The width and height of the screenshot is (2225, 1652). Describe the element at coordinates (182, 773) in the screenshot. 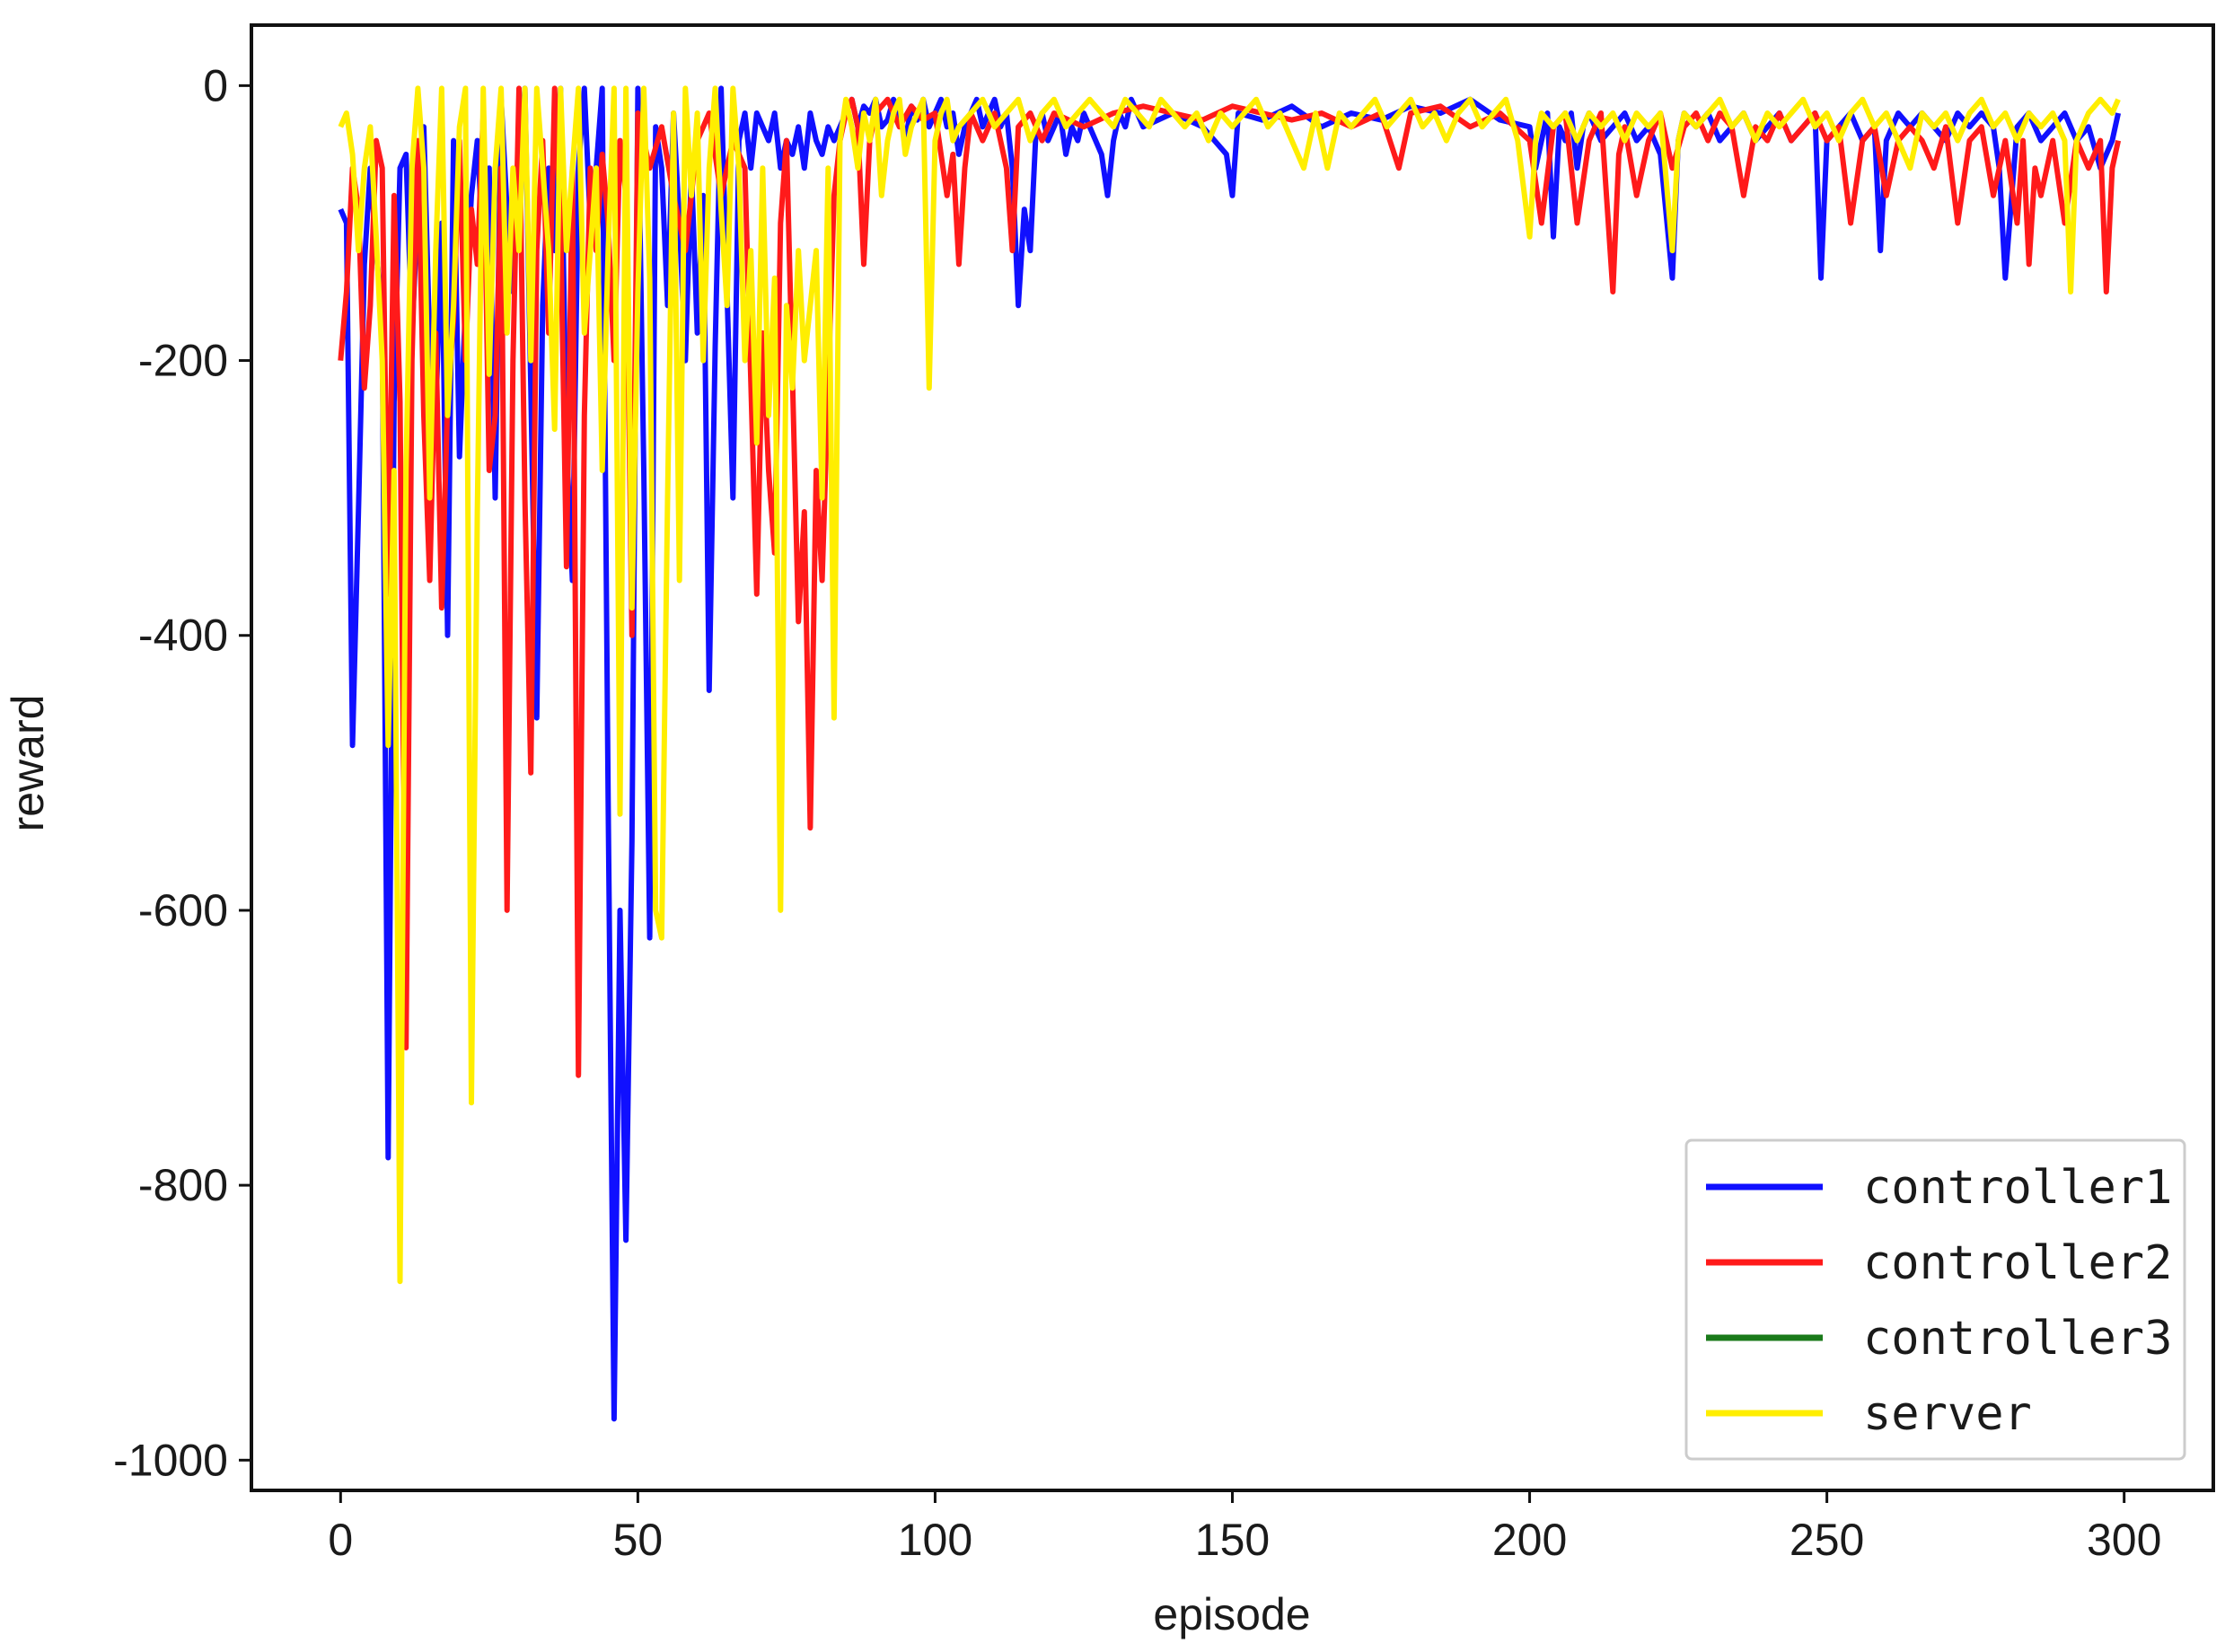

I see `y-axis: 0 -200 -400 -600 -800 -1000` at that location.